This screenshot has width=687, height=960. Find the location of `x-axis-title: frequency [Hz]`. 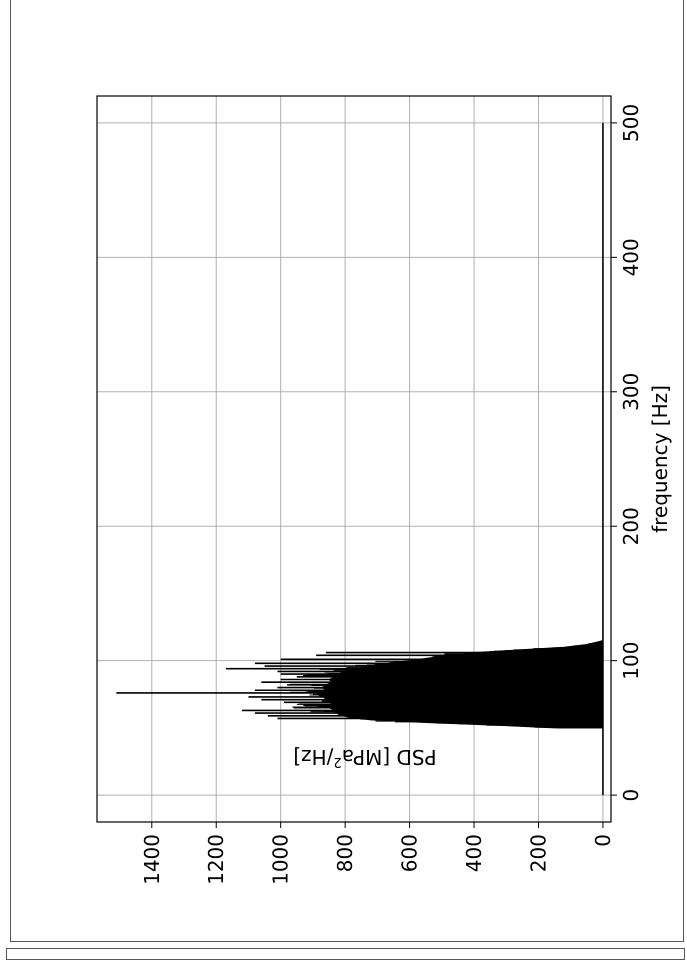

x-axis-title: frequency [Hz] is located at coordinates (660, 459).